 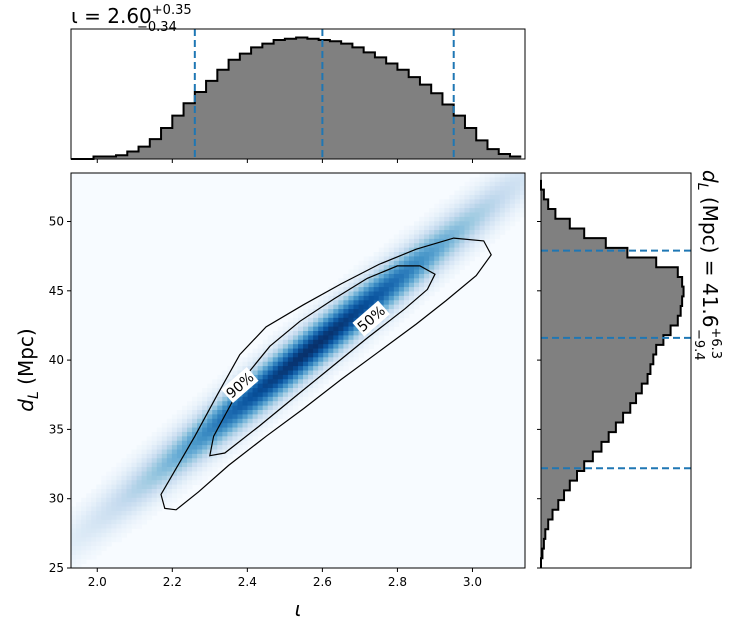 What do you see at coordinates (172, 10) in the screenshot?
I see `iota-stat-plus: +0.35` at bounding box center [172, 10].